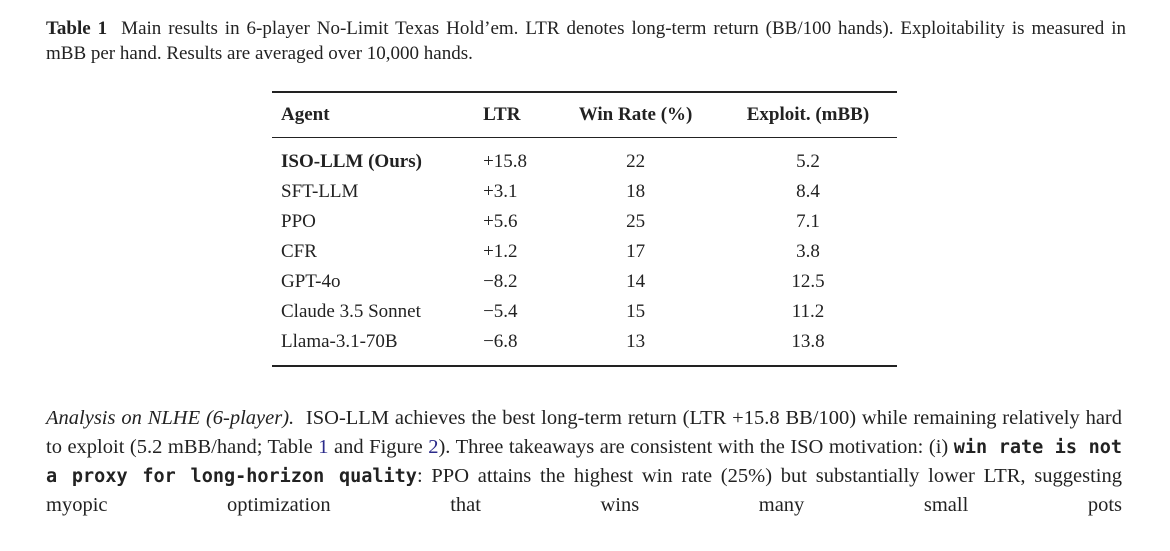 The image size is (1170, 551). I want to click on cell-exploit: 3.8, so click(808, 251).